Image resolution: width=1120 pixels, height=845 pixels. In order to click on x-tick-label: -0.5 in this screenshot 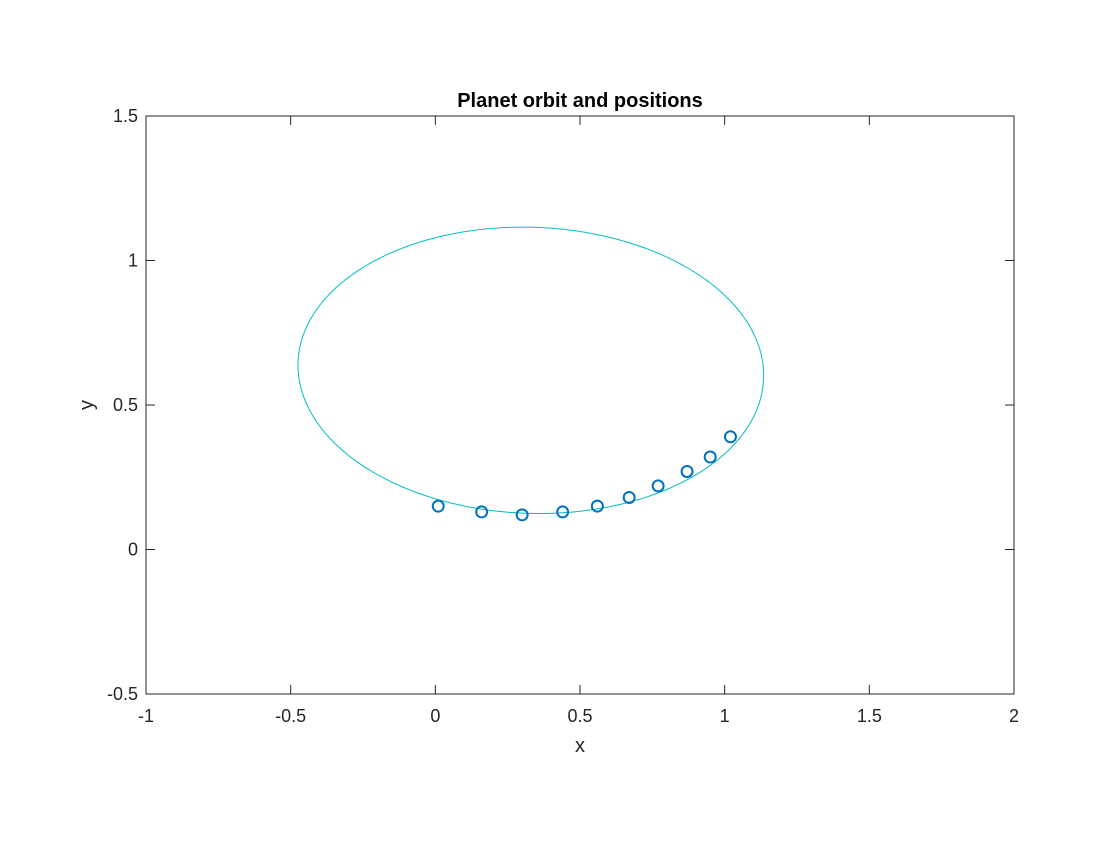, I will do `click(290, 716)`.